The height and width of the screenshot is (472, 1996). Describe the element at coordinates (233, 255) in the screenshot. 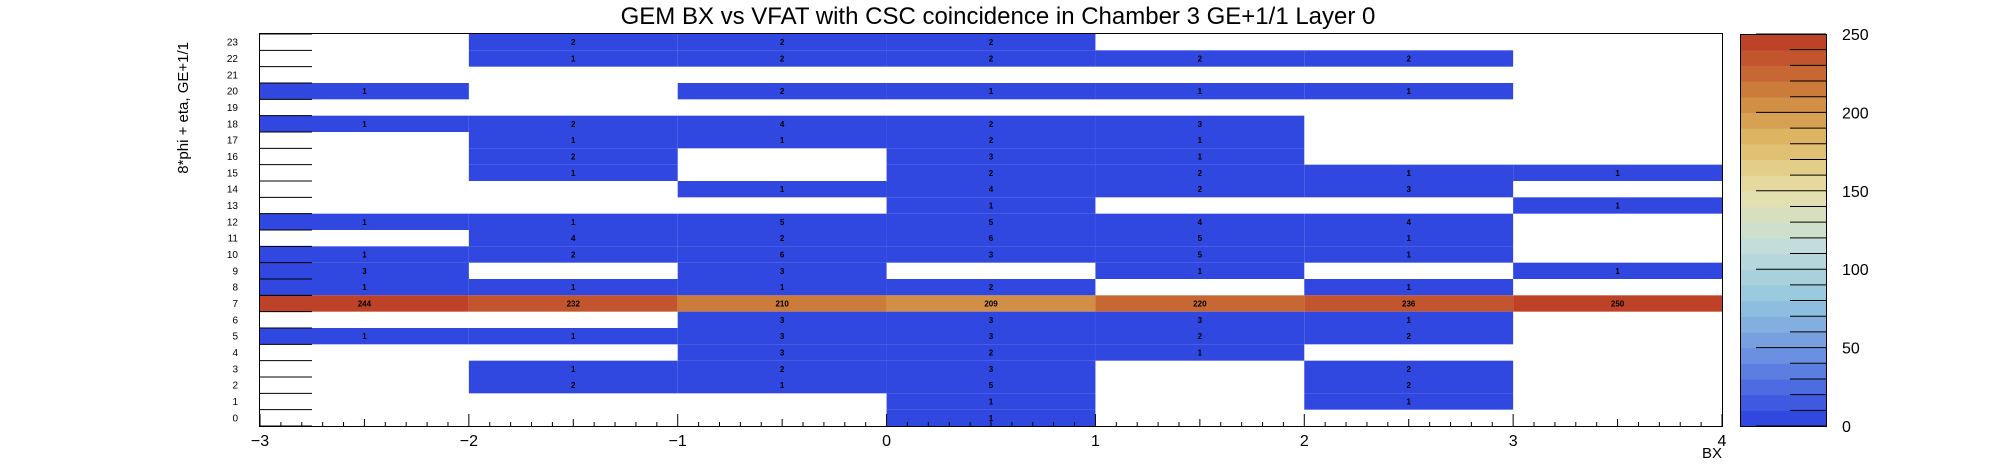

I see `y-tick-label: 10` at that location.